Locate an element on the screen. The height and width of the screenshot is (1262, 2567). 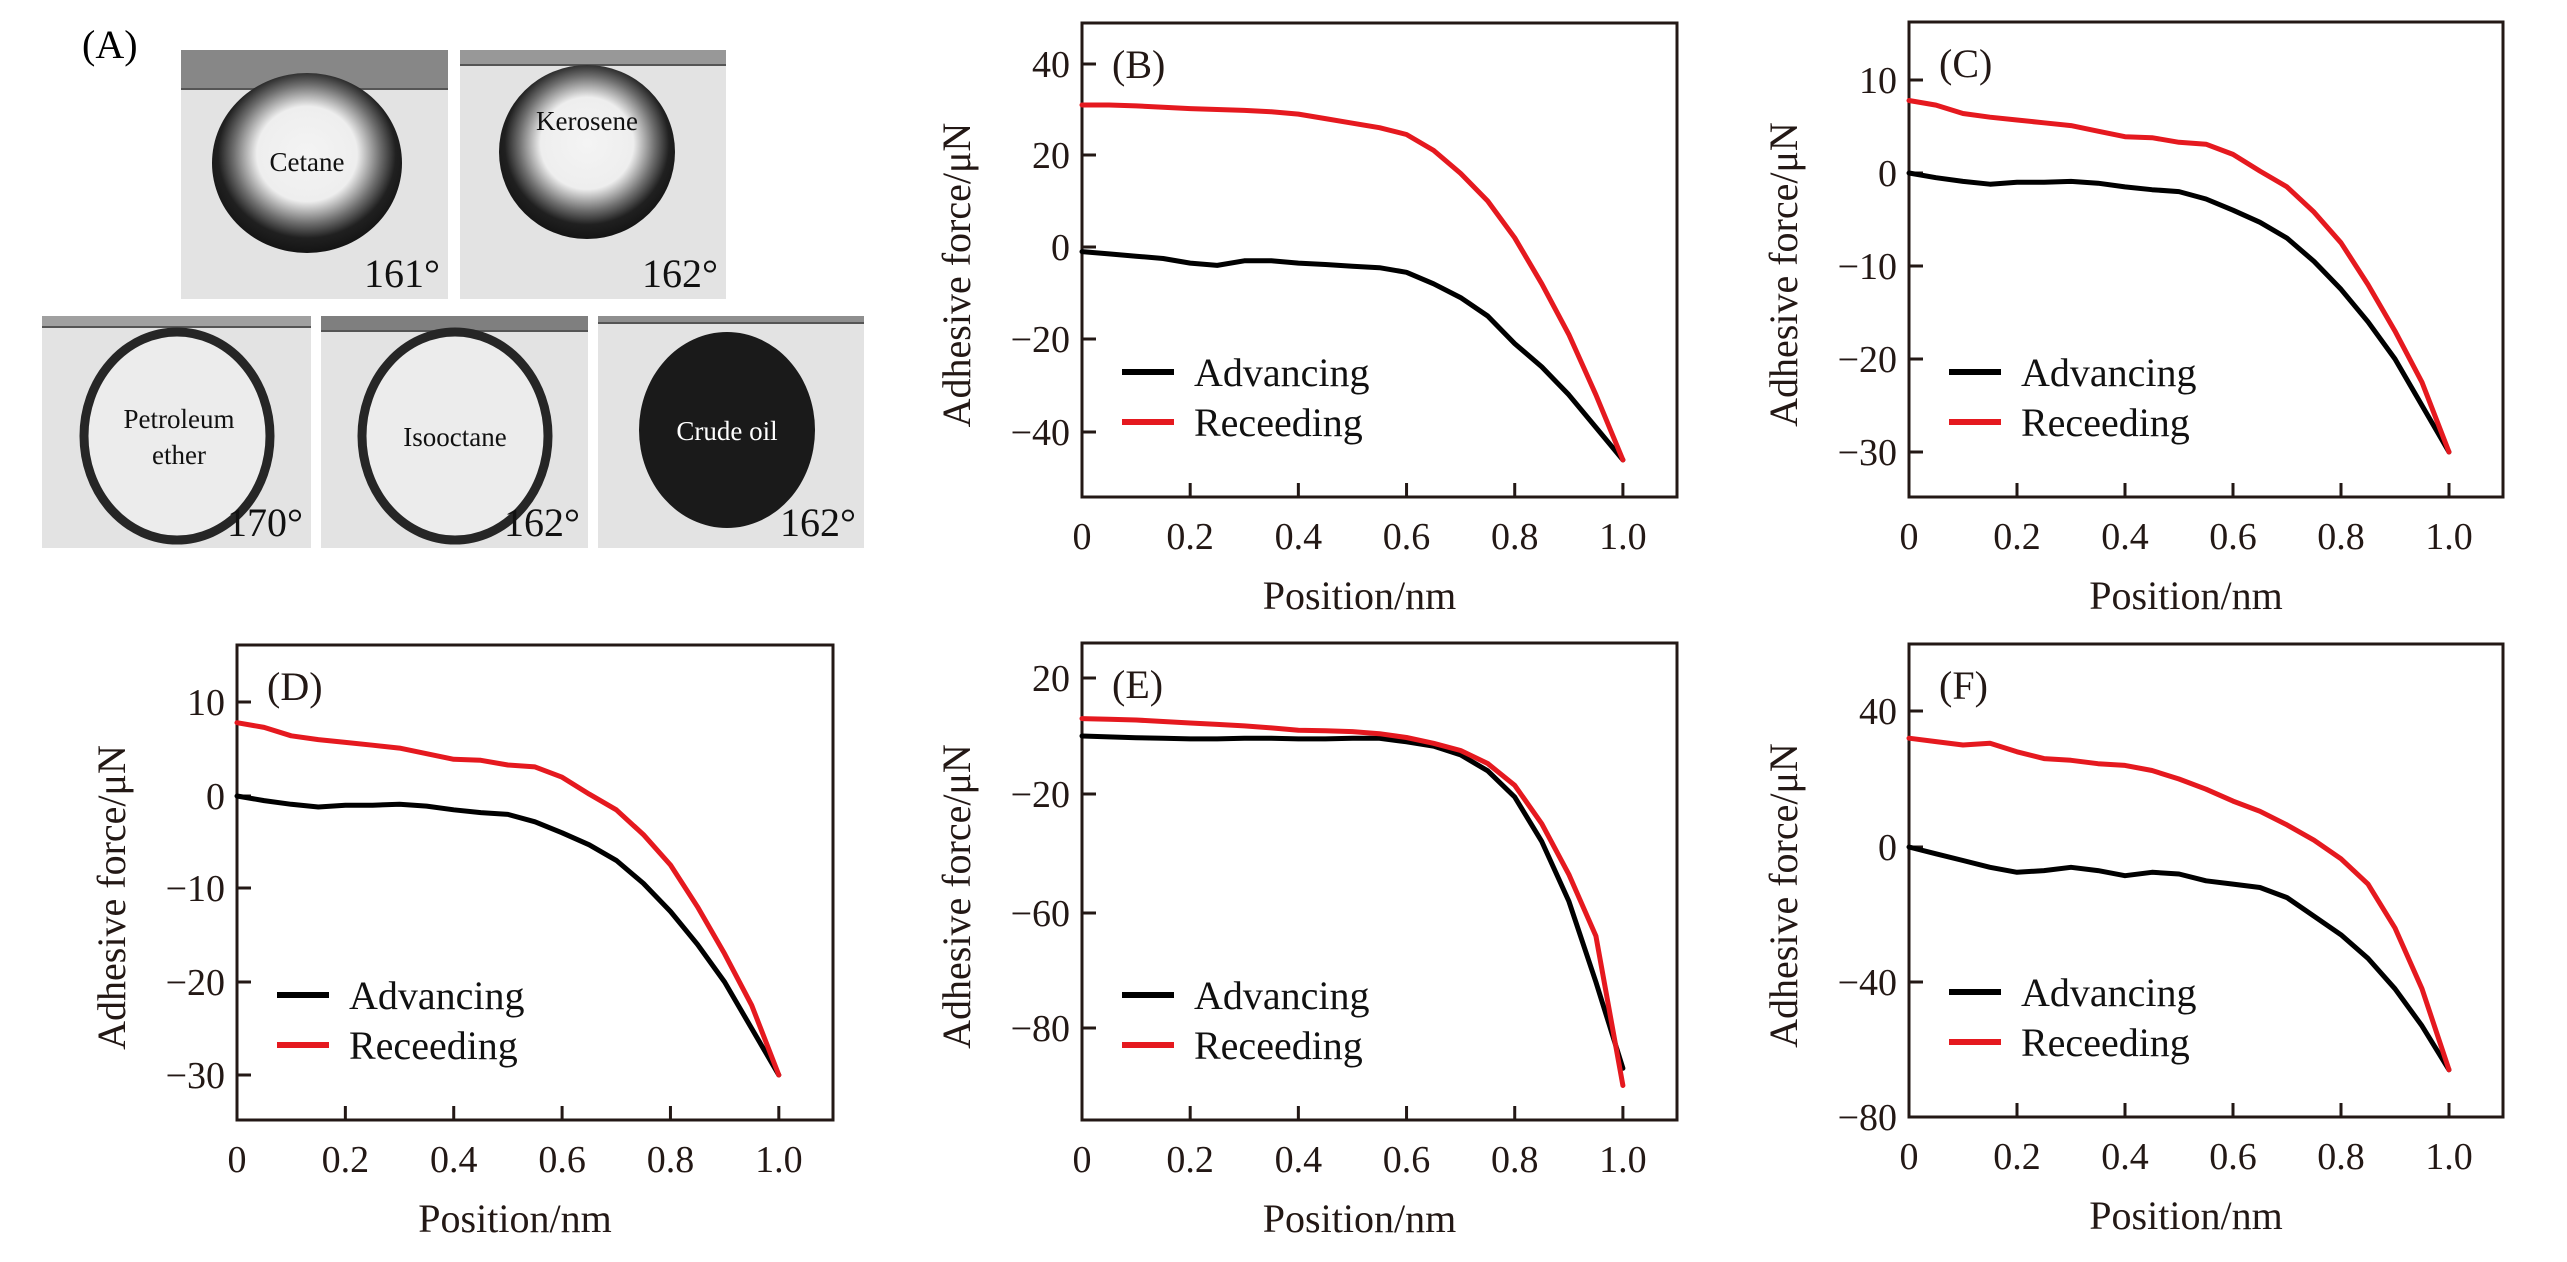
y-tick-label: 10 is located at coordinates (206, 703).